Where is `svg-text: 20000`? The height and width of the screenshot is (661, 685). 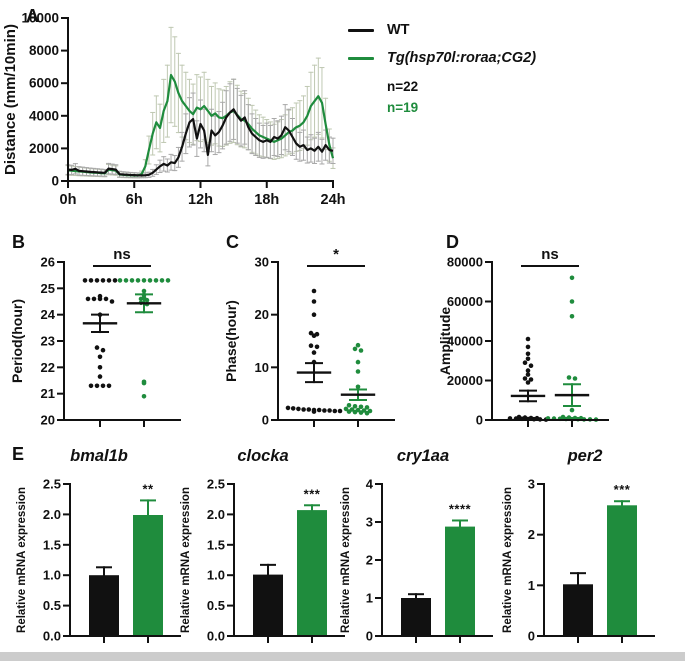
svg-text: 20000 is located at coordinates (465, 380).